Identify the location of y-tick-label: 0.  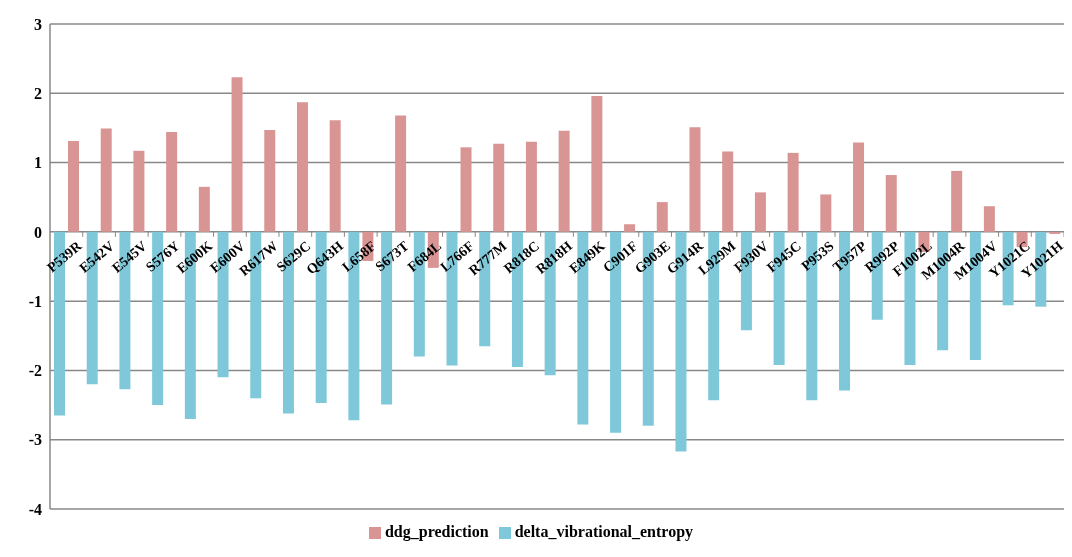
(38, 232).